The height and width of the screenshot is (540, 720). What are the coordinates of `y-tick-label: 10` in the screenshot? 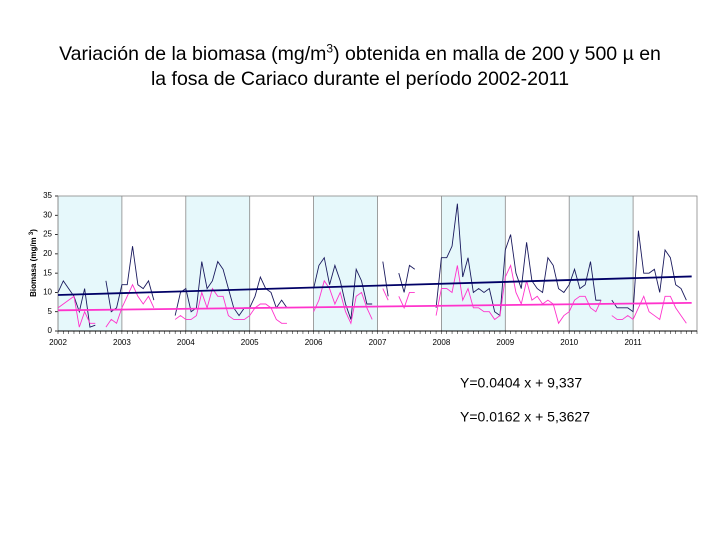 It's located at (47, 292).